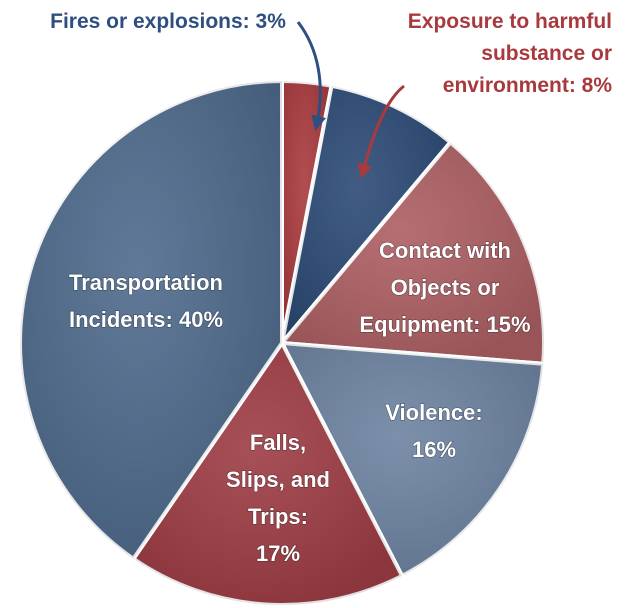 The height and width of the screenshot is (608, 626). I want to click on slice-label-line: Transportation, so click(146, 282).